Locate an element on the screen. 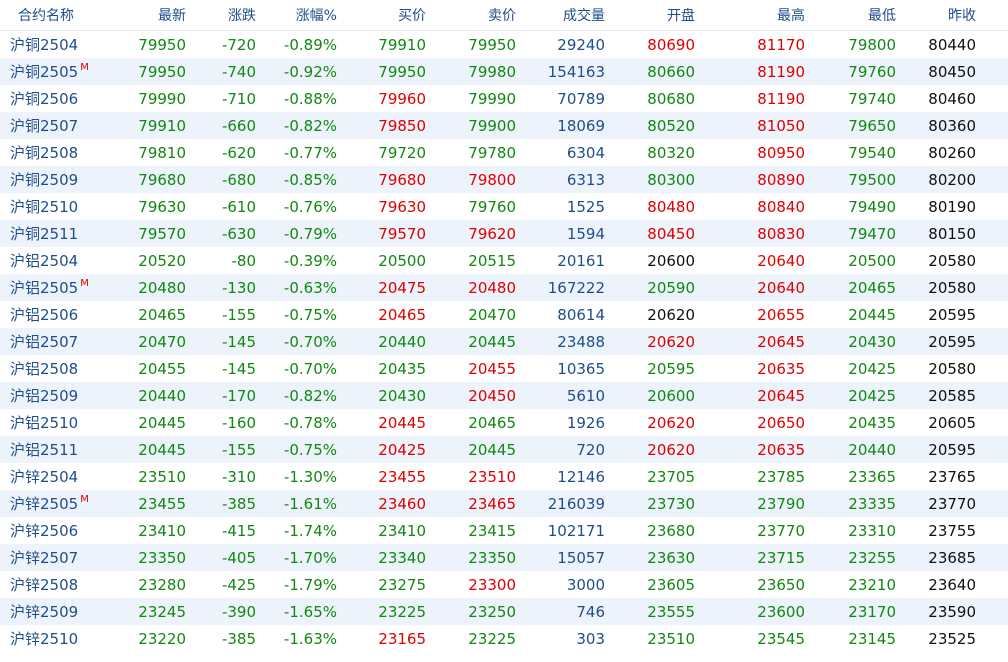  cell-prev-close: 20605 is located at coordinates (952, 422).